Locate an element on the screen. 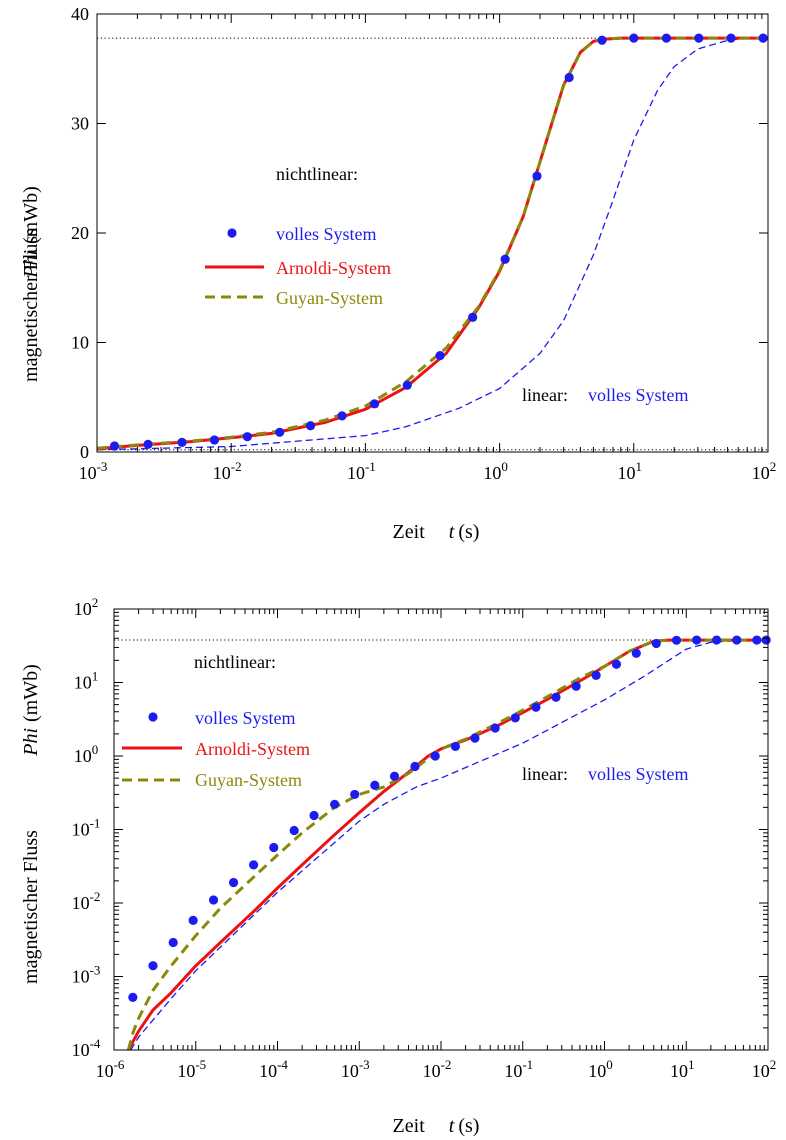 The width and height of the screenshot is (786, 1140). x-tick-label: 10⁰ is located at coordinates (600, 1069).